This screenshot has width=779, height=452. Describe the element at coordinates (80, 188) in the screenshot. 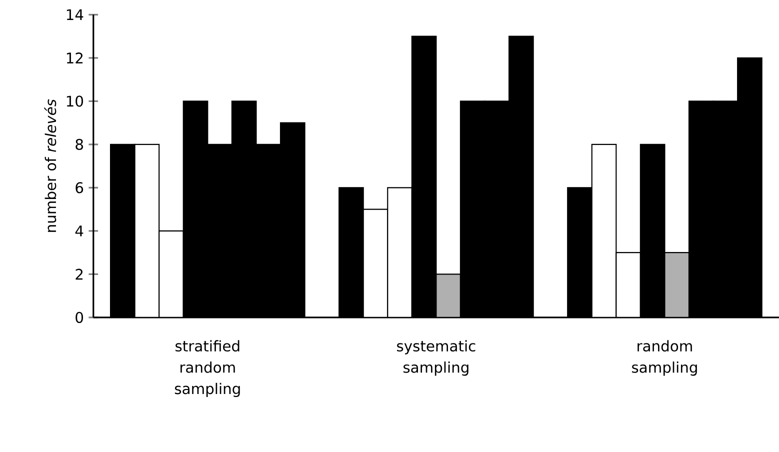

I see `y-tick-label: 6` at that location.